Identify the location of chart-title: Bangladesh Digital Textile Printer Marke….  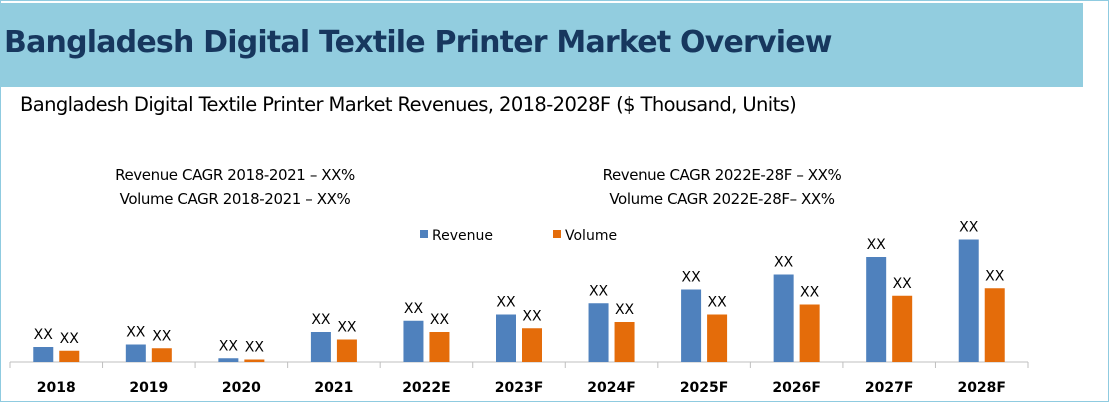
(408, 104).